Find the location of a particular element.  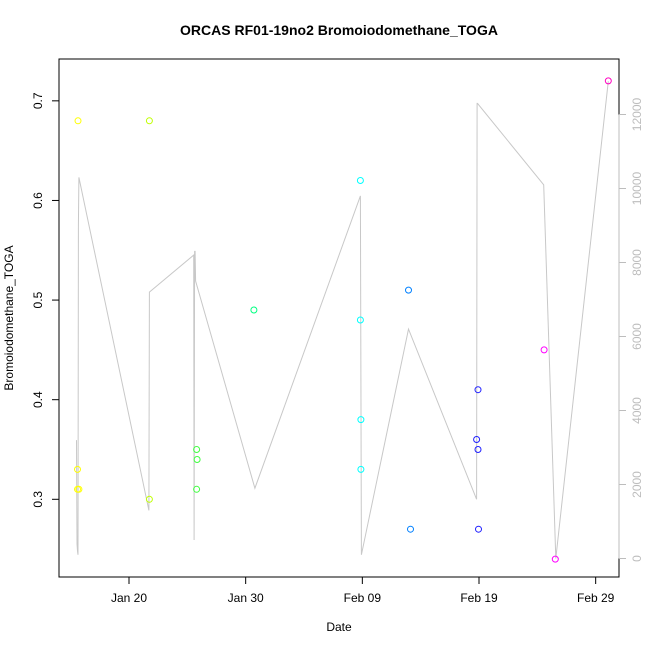

y-tick-label: 0.6 is located at coordinates (38, 200).